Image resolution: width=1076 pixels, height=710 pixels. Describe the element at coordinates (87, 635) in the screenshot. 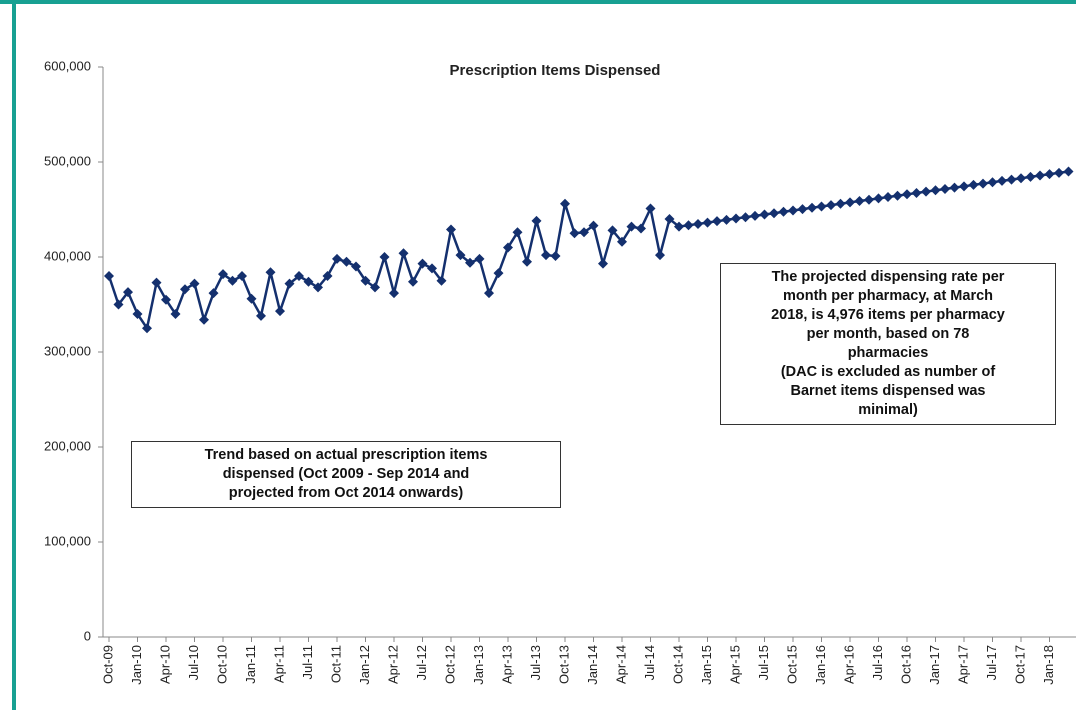

I see `y-tick-label: 0` at that location.